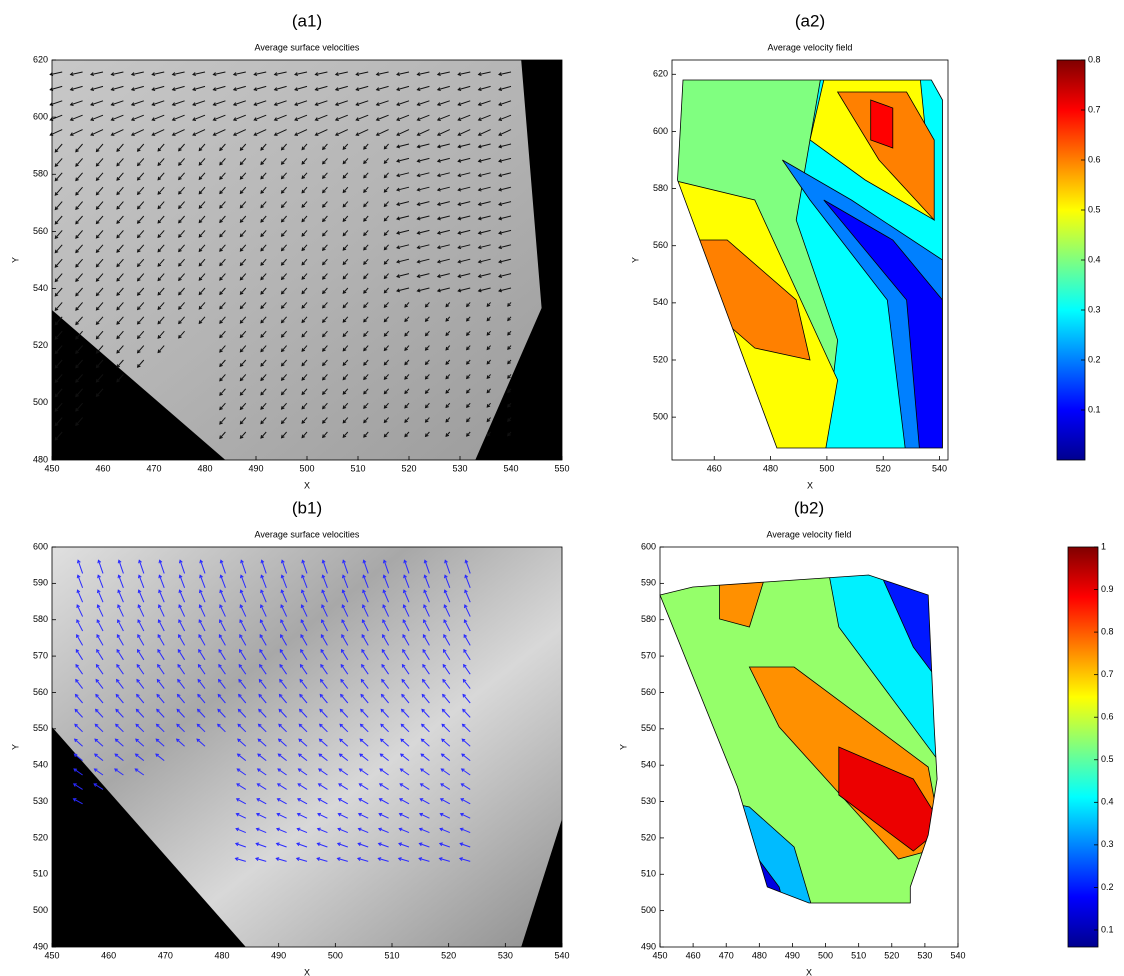 This screenshot has height=976, width=1124. I want to click on y-tick-label: 580, so click(40, 174).